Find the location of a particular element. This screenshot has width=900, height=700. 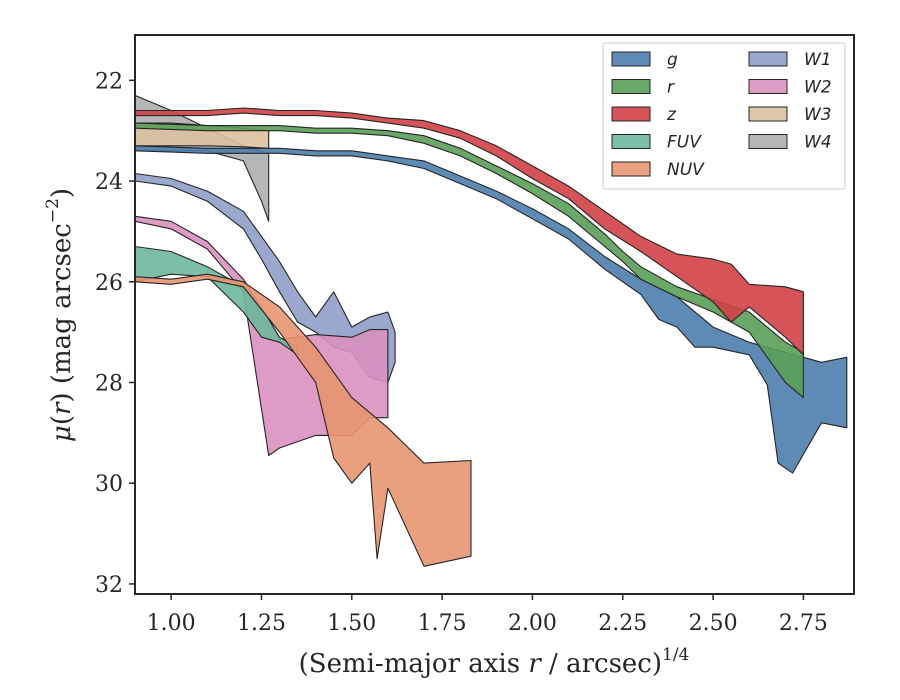

legend-swatch-z is located at coordinates (631, 114).